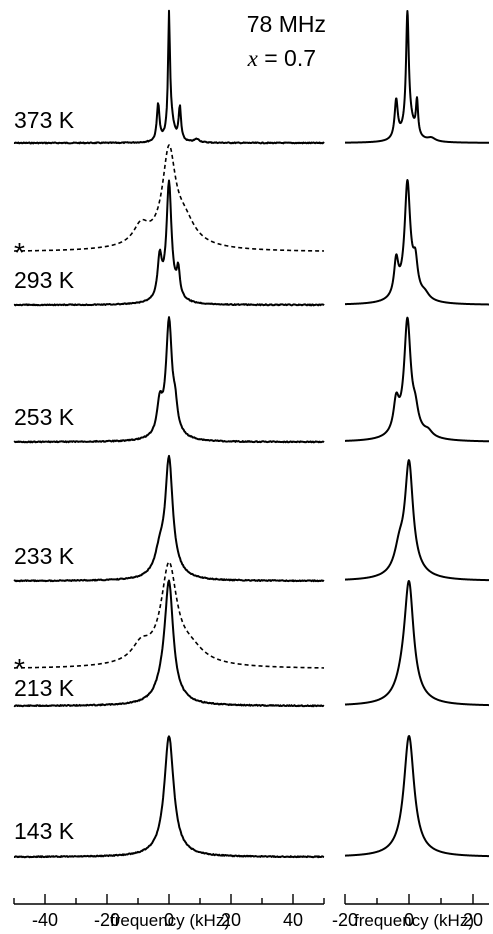 The image size is (493, 934). Describe the element at coordinates (286, 41) in the screenshot. I see `field-annotation: 78 MHz x = 0.7` at that location.